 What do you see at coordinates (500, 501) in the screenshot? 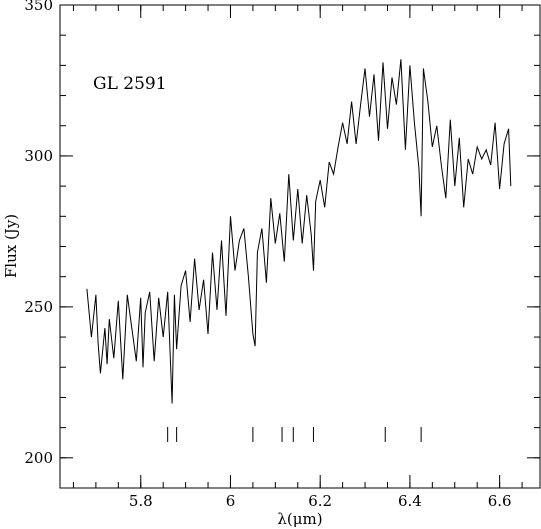
I see `x-tick-label: 6.6` at bounding box center [500, 501].